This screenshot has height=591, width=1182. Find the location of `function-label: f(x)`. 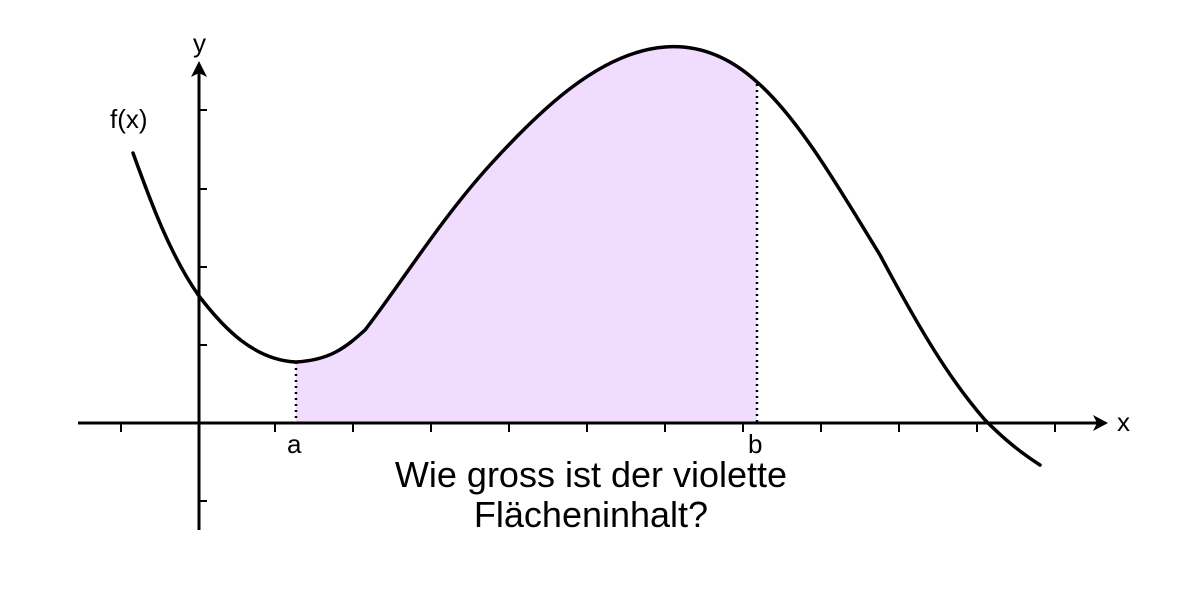

function-label: f(x) is located at coordinates (129, 119).